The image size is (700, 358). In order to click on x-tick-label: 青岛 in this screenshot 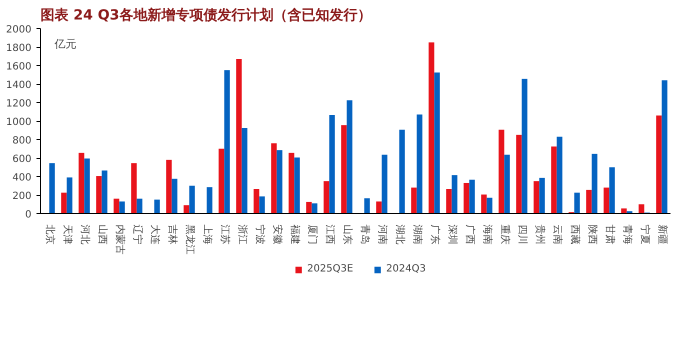, I will do `click(364, 234)`.